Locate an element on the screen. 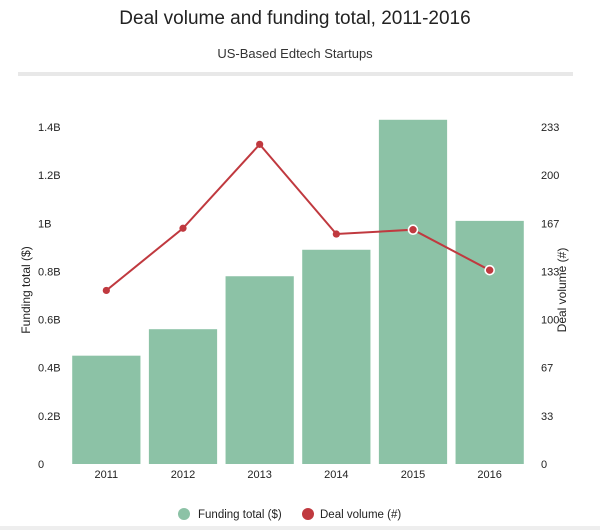 Image resolution: width=600 pixels, height=530 pixels. y-tick-label: 0.8B is located at coordinates (49, 272).